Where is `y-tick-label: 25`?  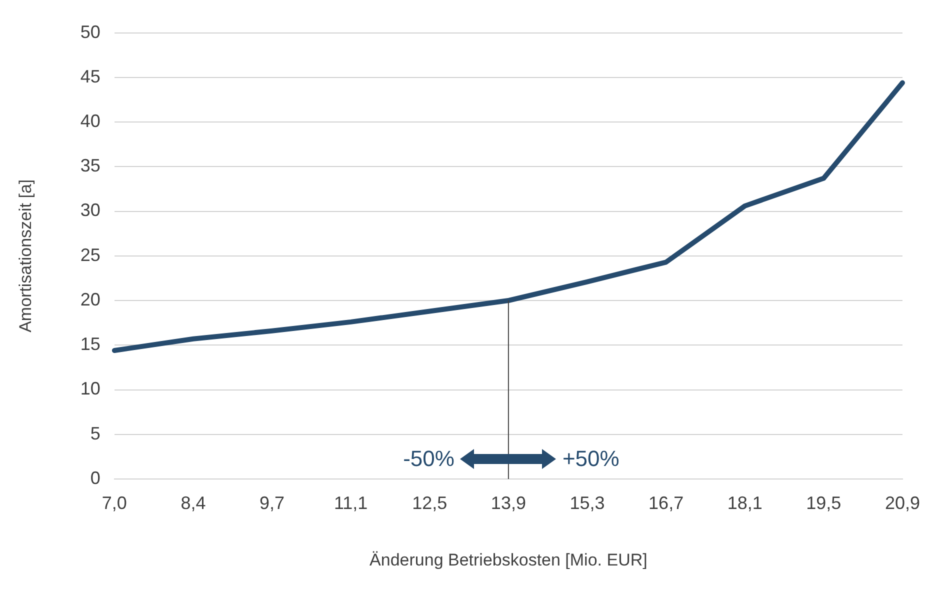
y-tick-label: 25 is located at coordinates (90, 254).